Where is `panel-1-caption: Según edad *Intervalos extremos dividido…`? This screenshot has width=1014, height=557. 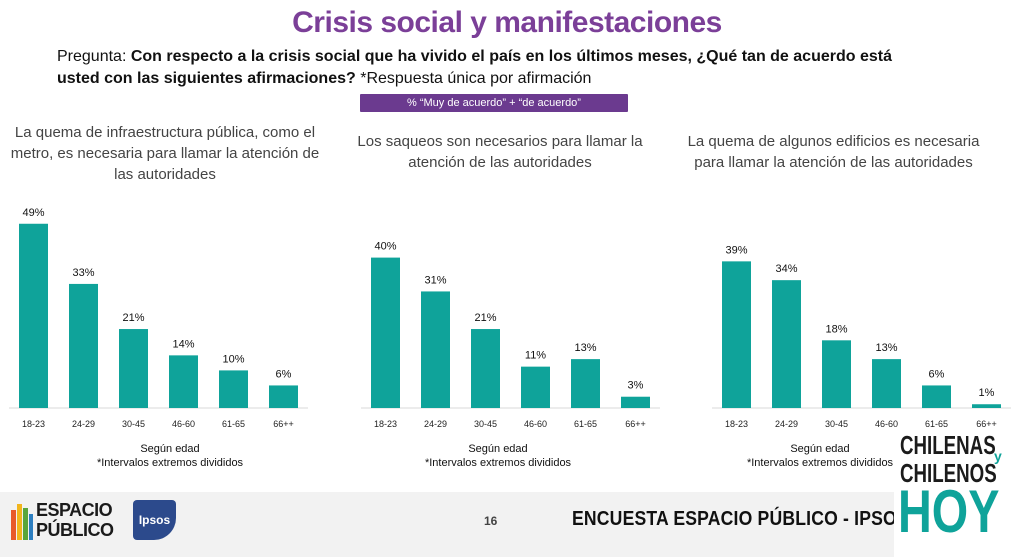 panel-1-caption: Según edad *Intervalos extremos dividido… is located at coordinates (170, 456).